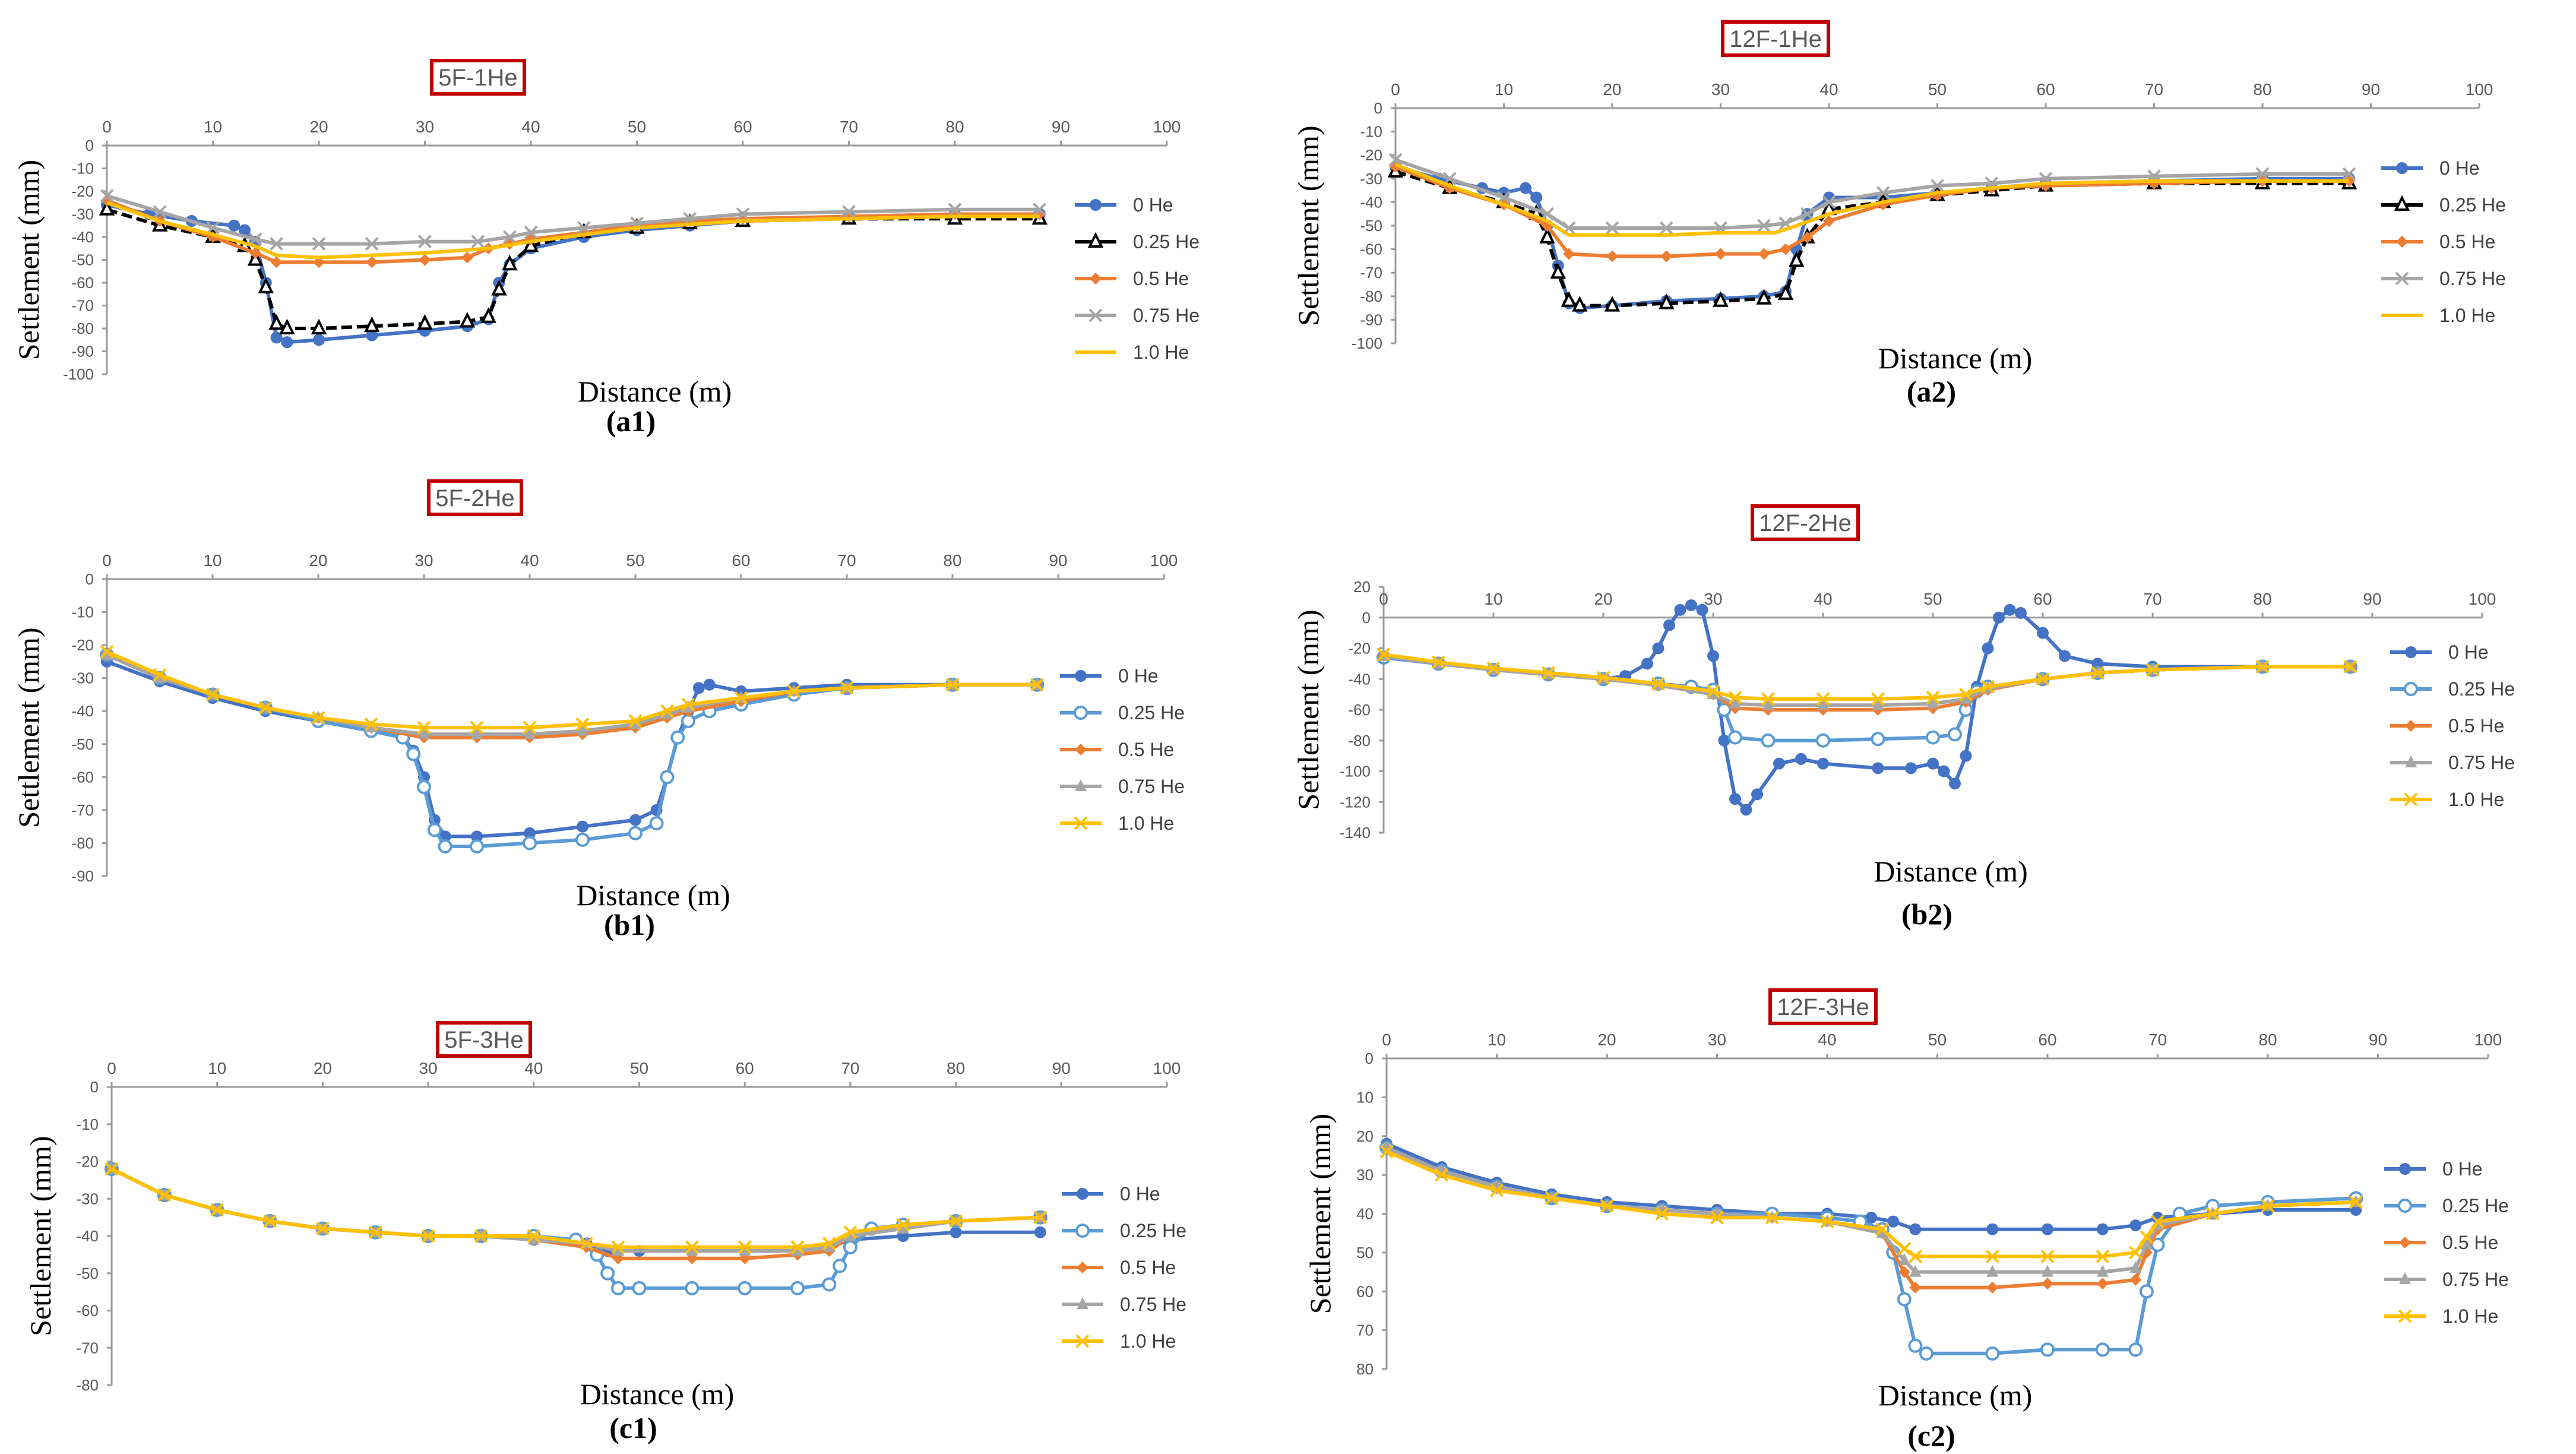 Image resolution: width=2576 pixels, height=1454 pixels. What do you see at coordinates (575, 1213) in the screenshot?
I see `series-line` at bounding box center [575, 1213].